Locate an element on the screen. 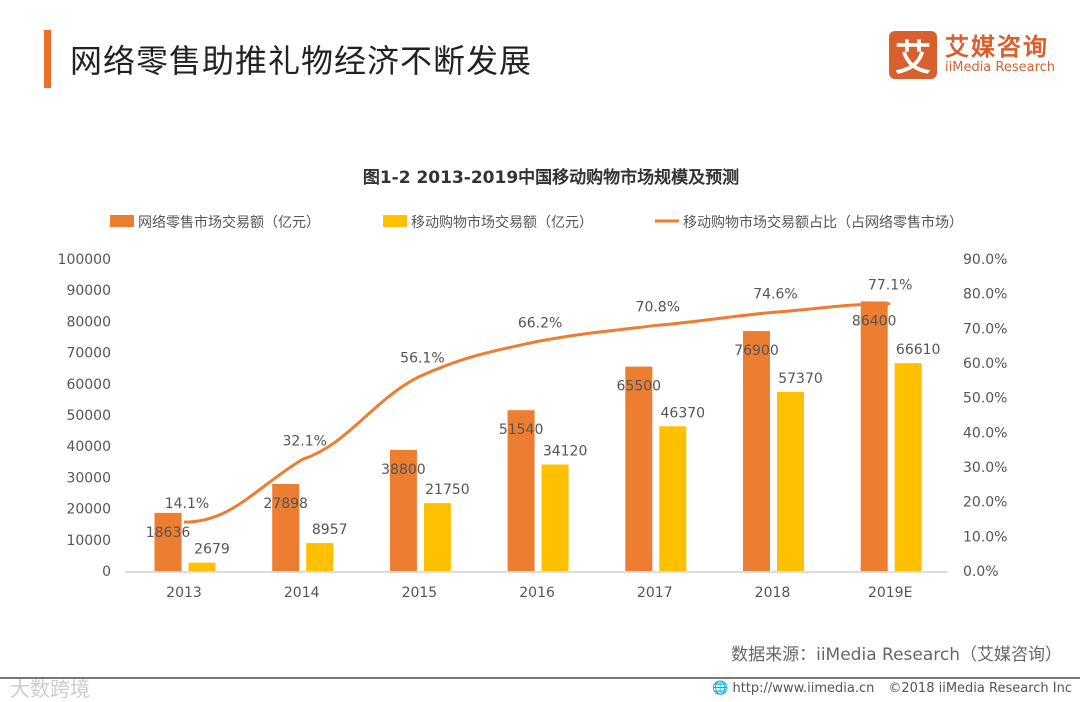 The width and height of the screenshot is (1080, 702). line-data-label: 74.6% is located at coordinates (775, 294).